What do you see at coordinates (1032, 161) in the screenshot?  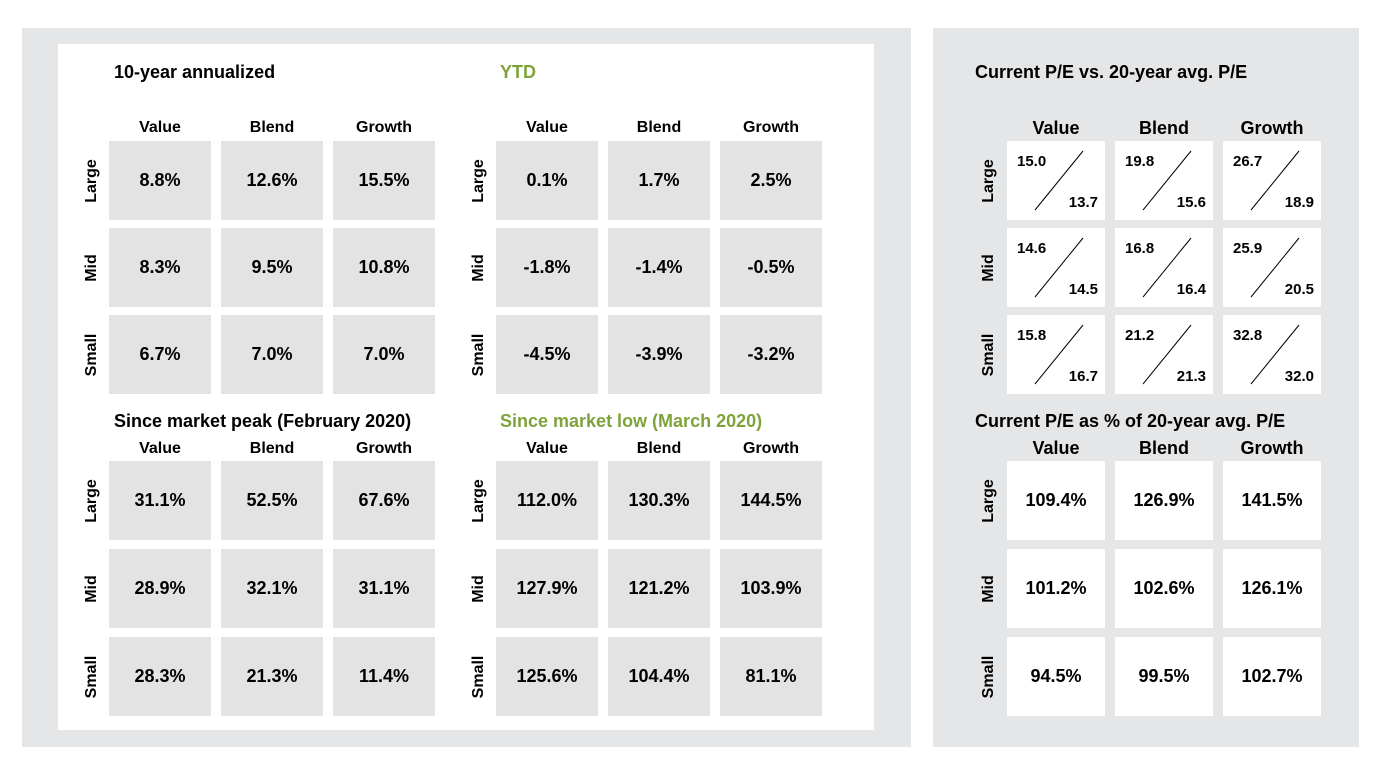 I see `current-pe-value: 15.0` at bounding box center [1032, 161].